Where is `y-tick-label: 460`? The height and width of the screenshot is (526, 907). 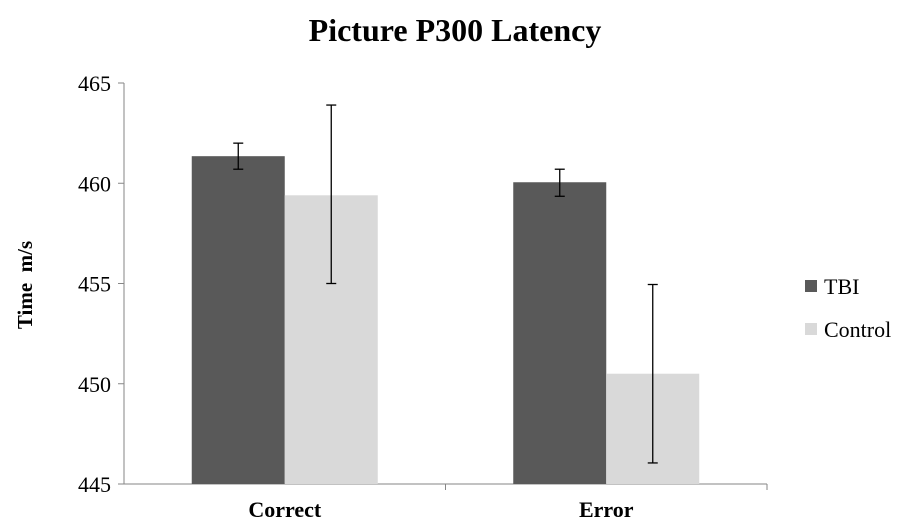 y-tick-label: 460 is located at coordinates (94, 183).